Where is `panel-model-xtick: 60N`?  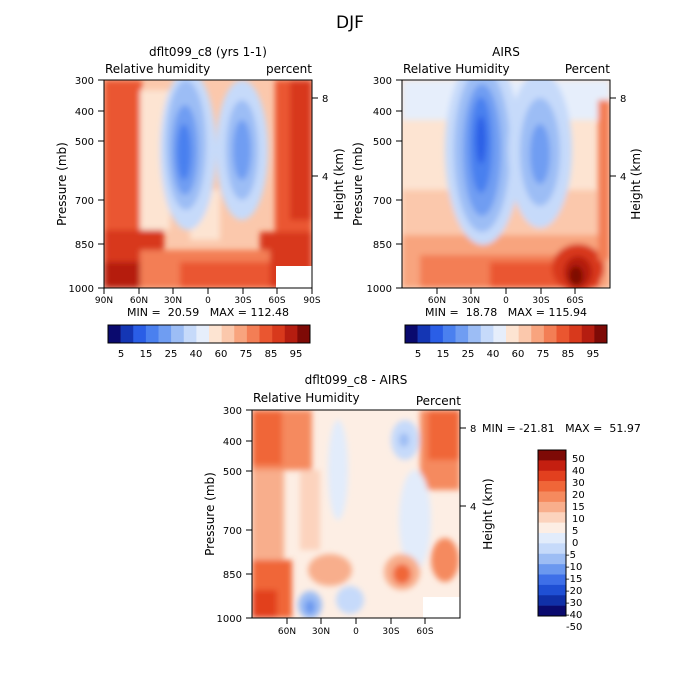
panel-model-xtick: 60N is located at coordinates (139, 301).